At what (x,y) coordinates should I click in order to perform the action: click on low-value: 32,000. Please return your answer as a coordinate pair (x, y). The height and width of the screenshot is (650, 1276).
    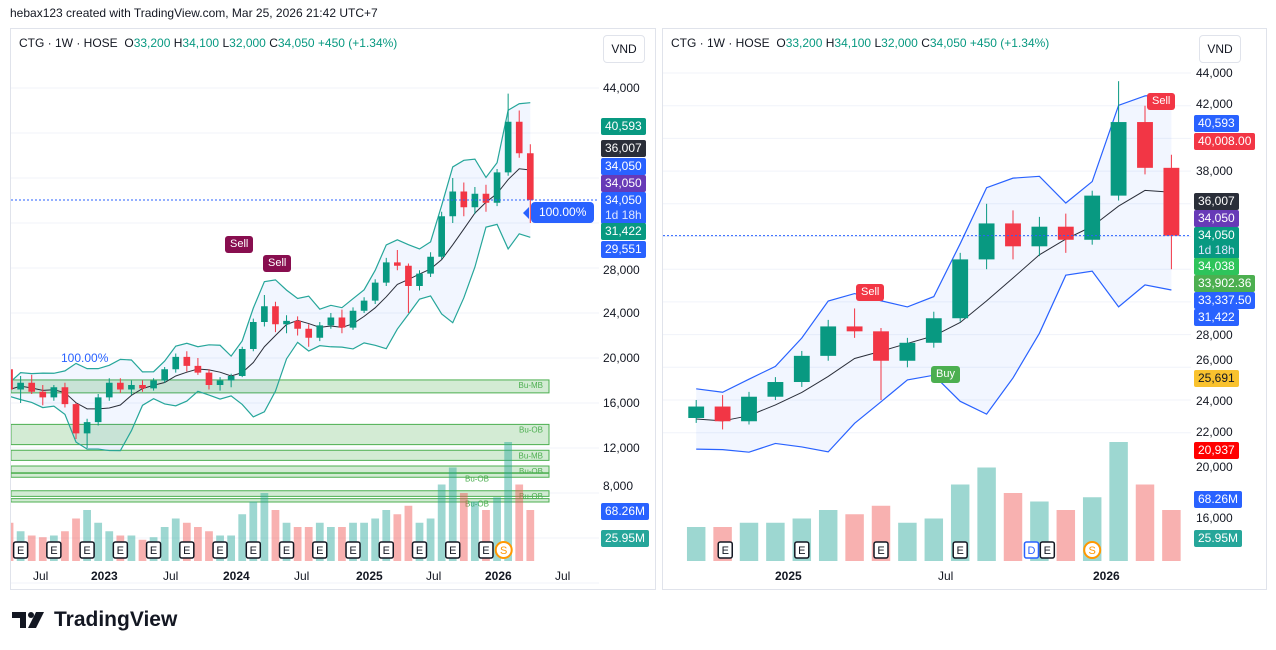
    Looking at the image, I should click on (247, 43).